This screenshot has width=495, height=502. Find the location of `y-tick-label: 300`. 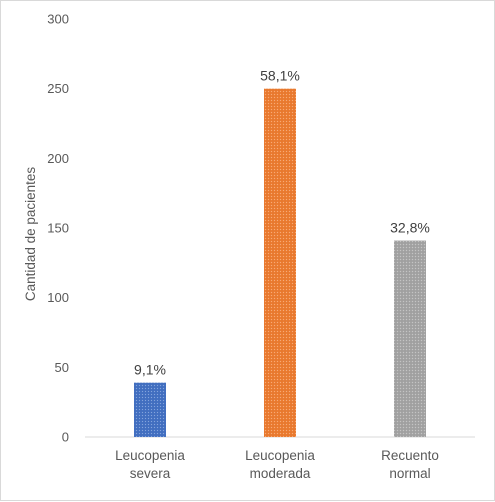

y-tick-label: 300 is located at coordinates (58, 19).